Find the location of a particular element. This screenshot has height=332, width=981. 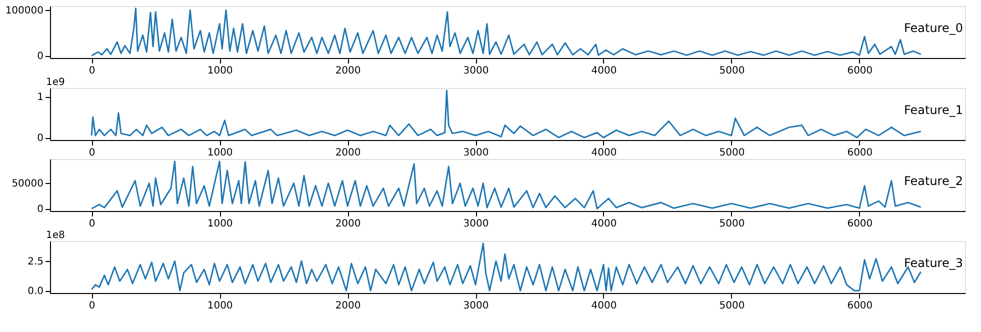

text: Feature_1 is located at coordinates (933, 110).